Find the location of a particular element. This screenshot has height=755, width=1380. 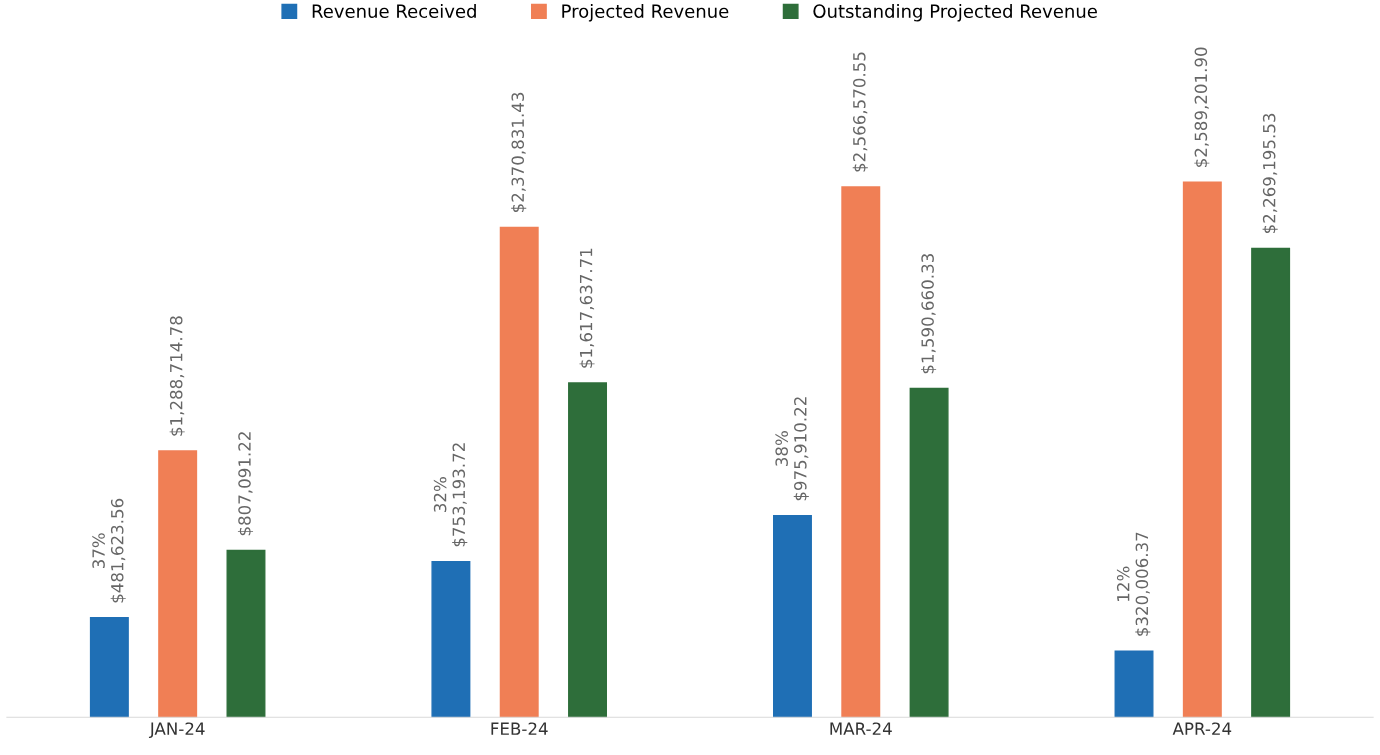

legend-label: Outstanding Projected Revenue is located at coordinates (955, 13).